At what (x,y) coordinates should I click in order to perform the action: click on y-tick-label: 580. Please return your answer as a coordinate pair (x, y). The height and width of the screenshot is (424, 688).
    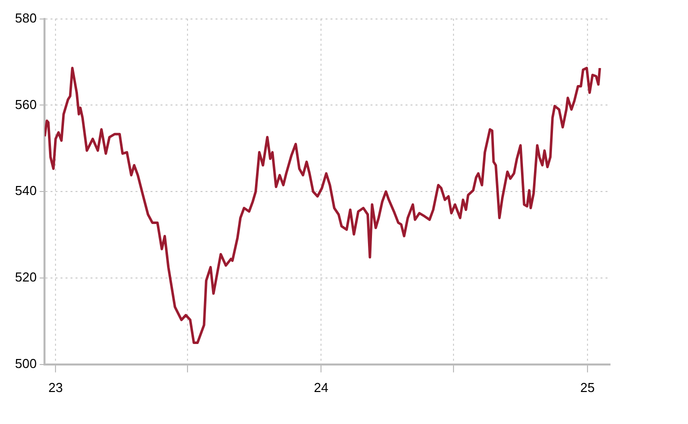
    Looking at the image, I should click on (25, 18).